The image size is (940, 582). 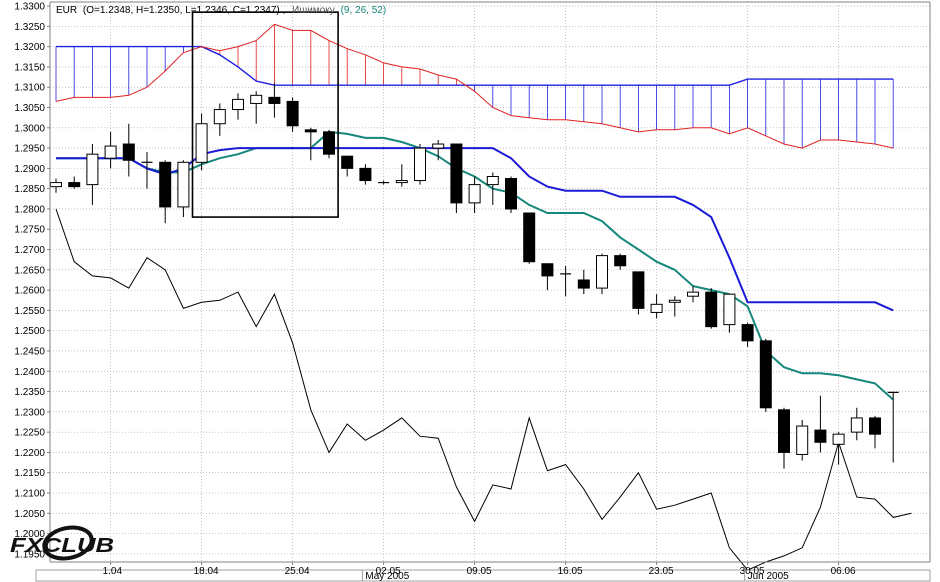 I want to click on y-tick-label: 1.1950, so click(x=29, y=554).